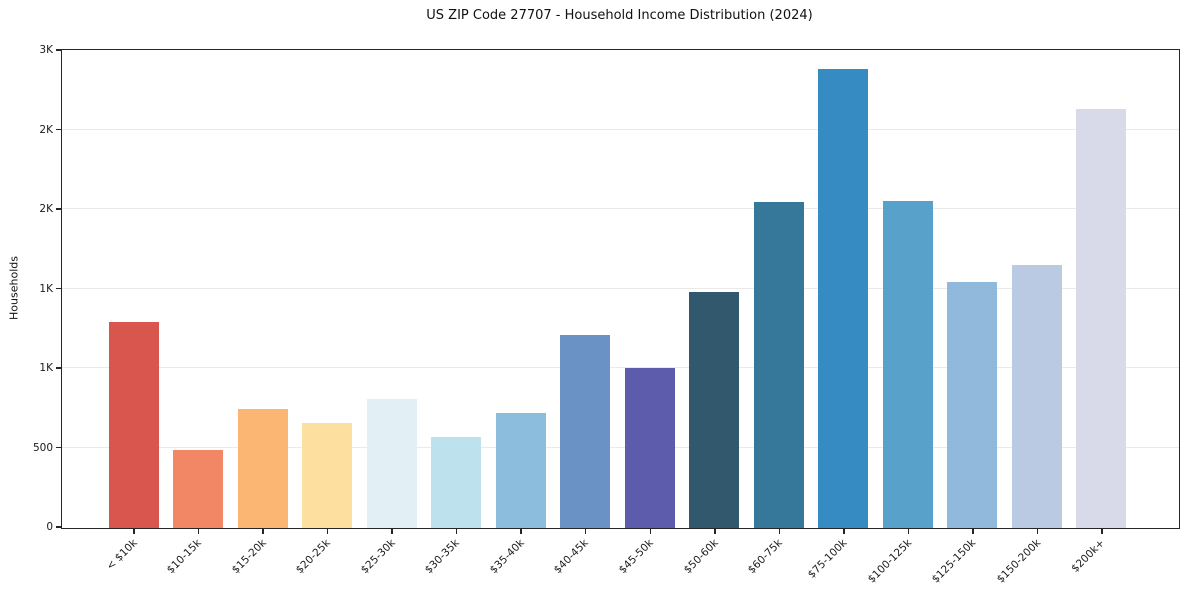 The width and height of the screenshot is (1189, 590). I want to click on x-tick-label-text: $35-40k, so click(507, 557).